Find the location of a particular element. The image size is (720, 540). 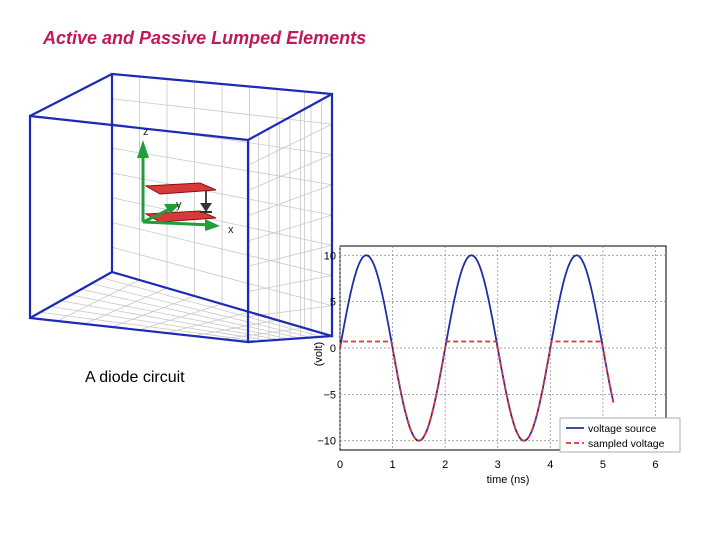

x-tick-label: 3 is located at coordinates (498, 465).